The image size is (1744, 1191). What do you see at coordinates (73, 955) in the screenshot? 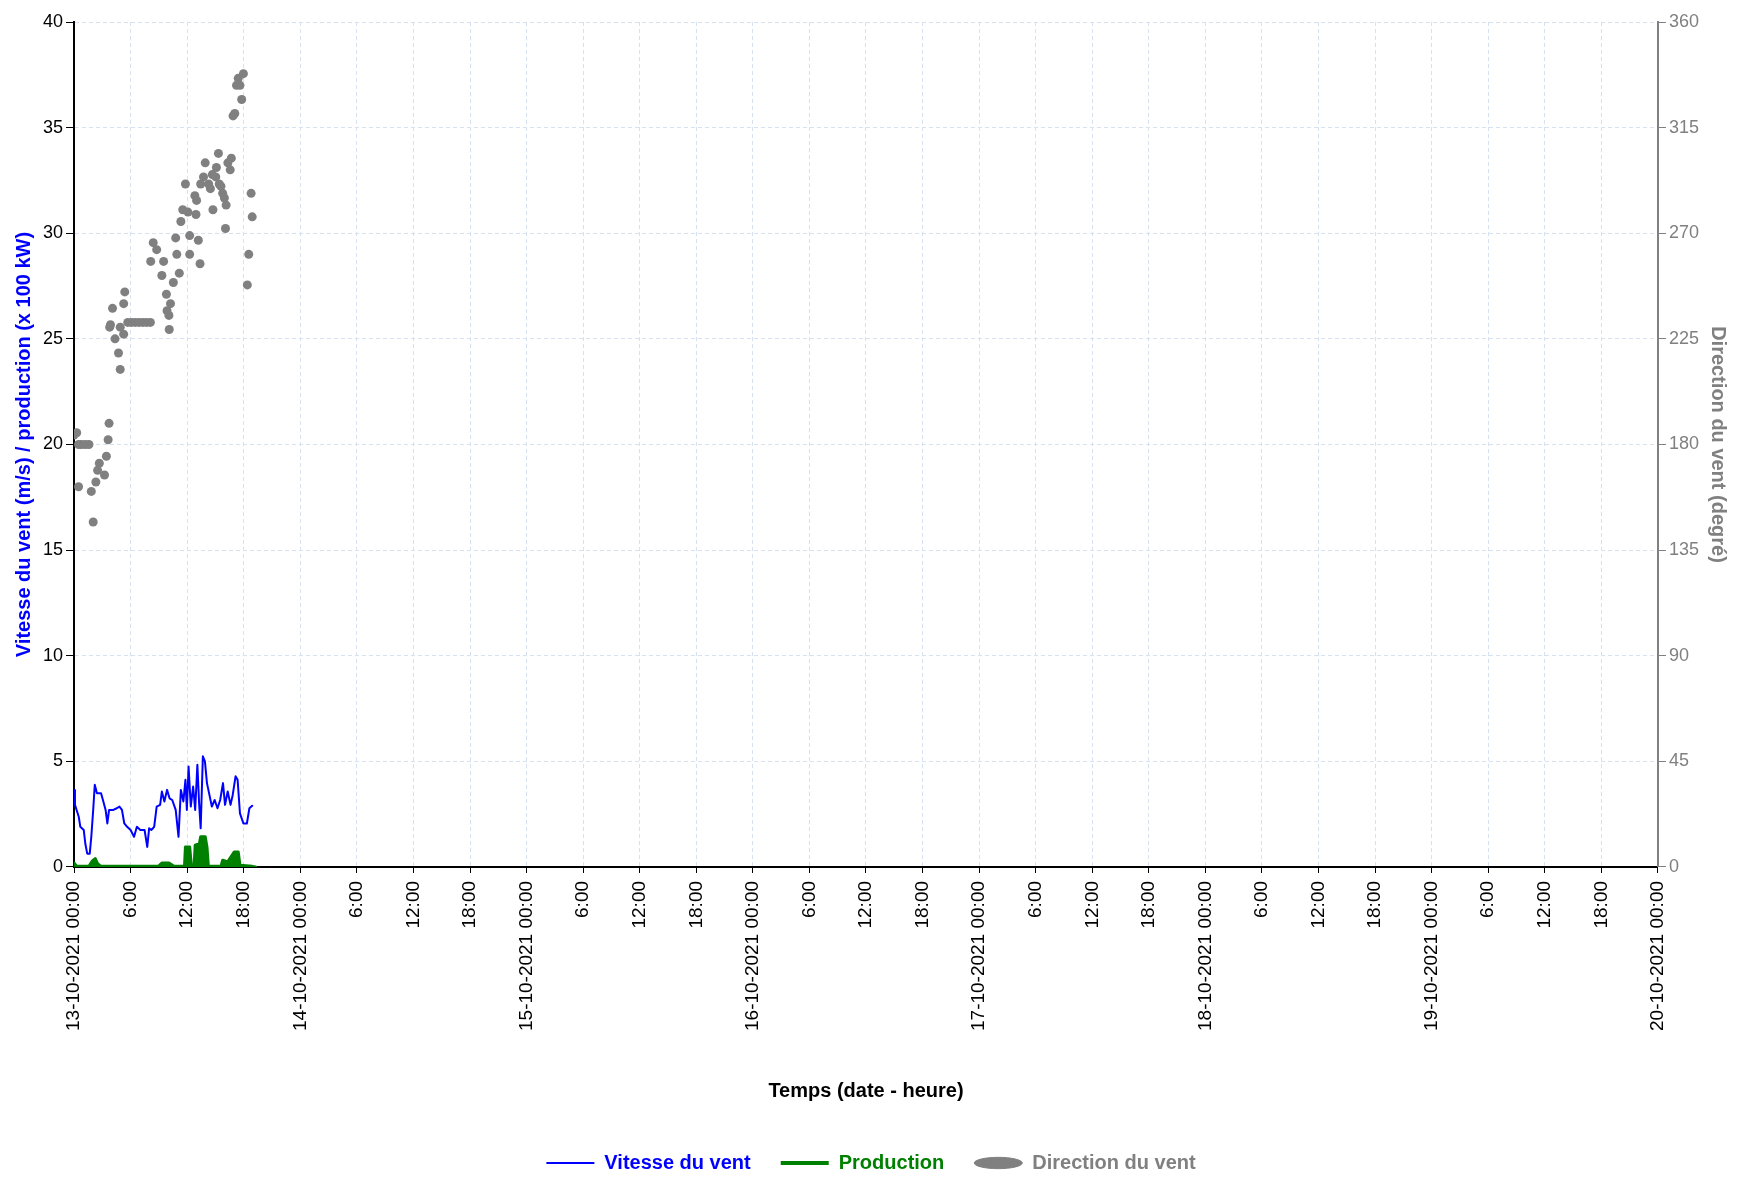
I see `x-tick-label: 13-10-2021 00:00` at bounding box center [73, 955].